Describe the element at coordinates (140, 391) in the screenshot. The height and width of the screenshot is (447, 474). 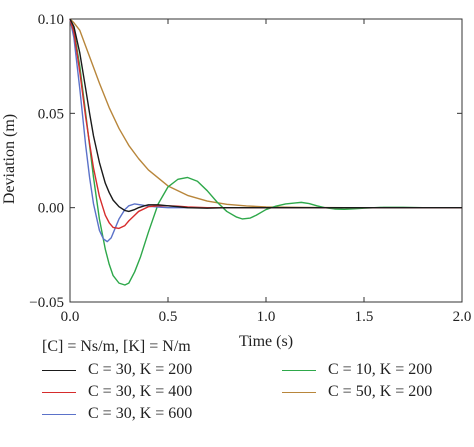
I see `legend-label: C = 30, K = 400` at that location.